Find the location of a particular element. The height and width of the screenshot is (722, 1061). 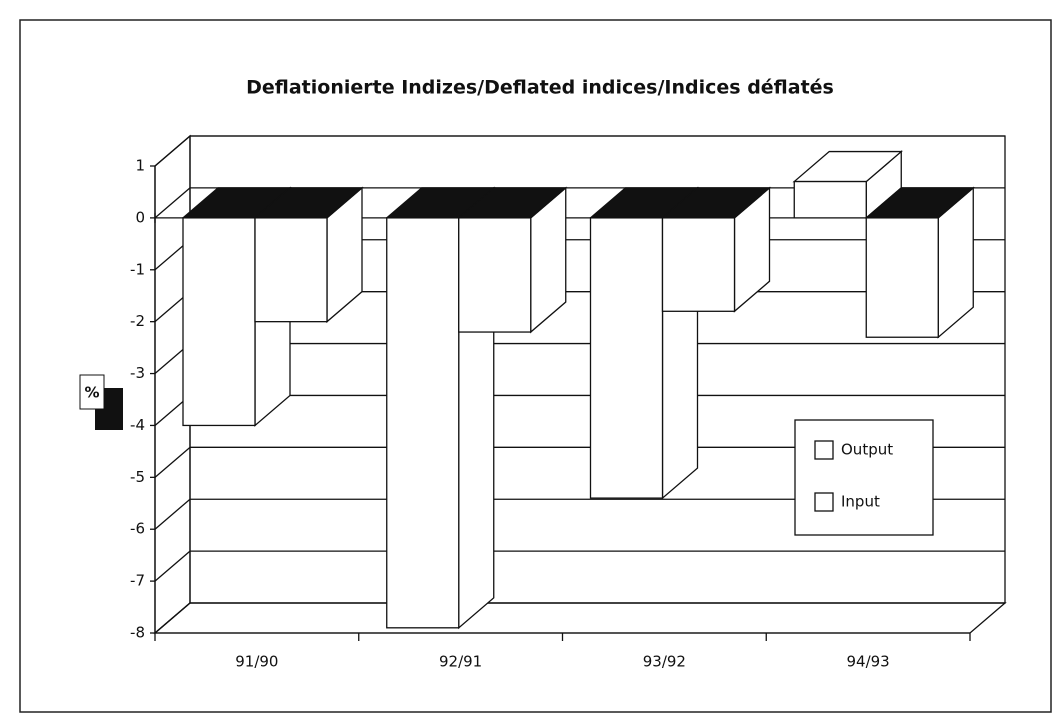

y-tick-label: -6 is located at coordinates (137, 529).